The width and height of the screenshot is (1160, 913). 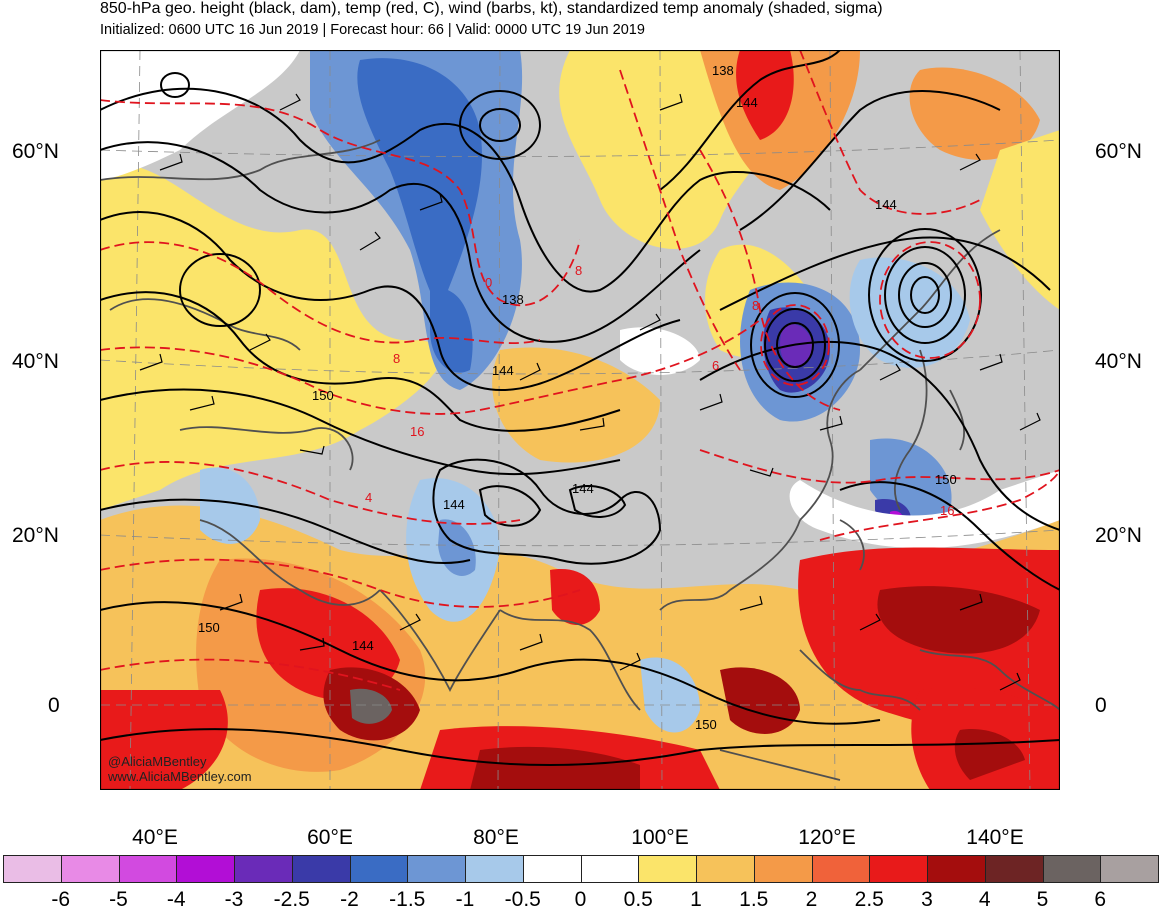 I want to click on colorbar-tick-label: 6, so click(x=1100, y=899).